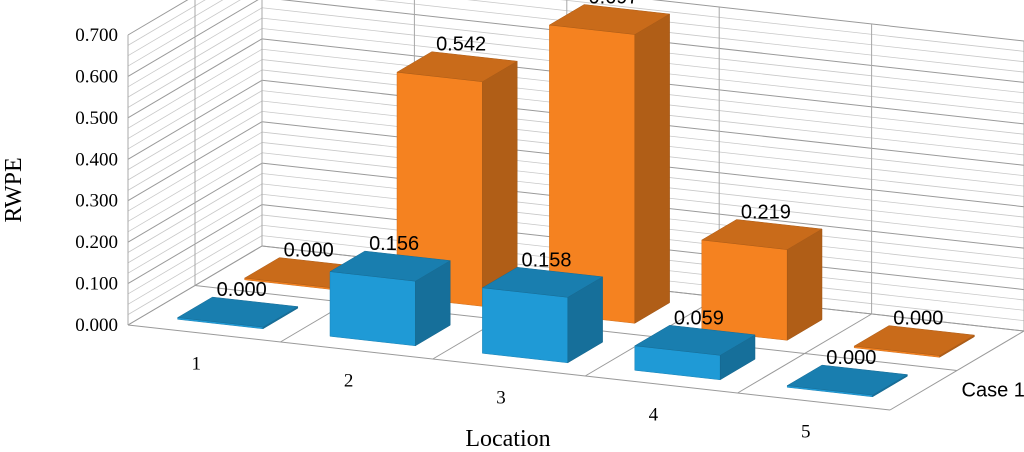 The height and width of the screenshot is (452, 1024). Describe the element at coordinates (349, 381) in the screenshot. I see `x-tick-label: 2` at that location.